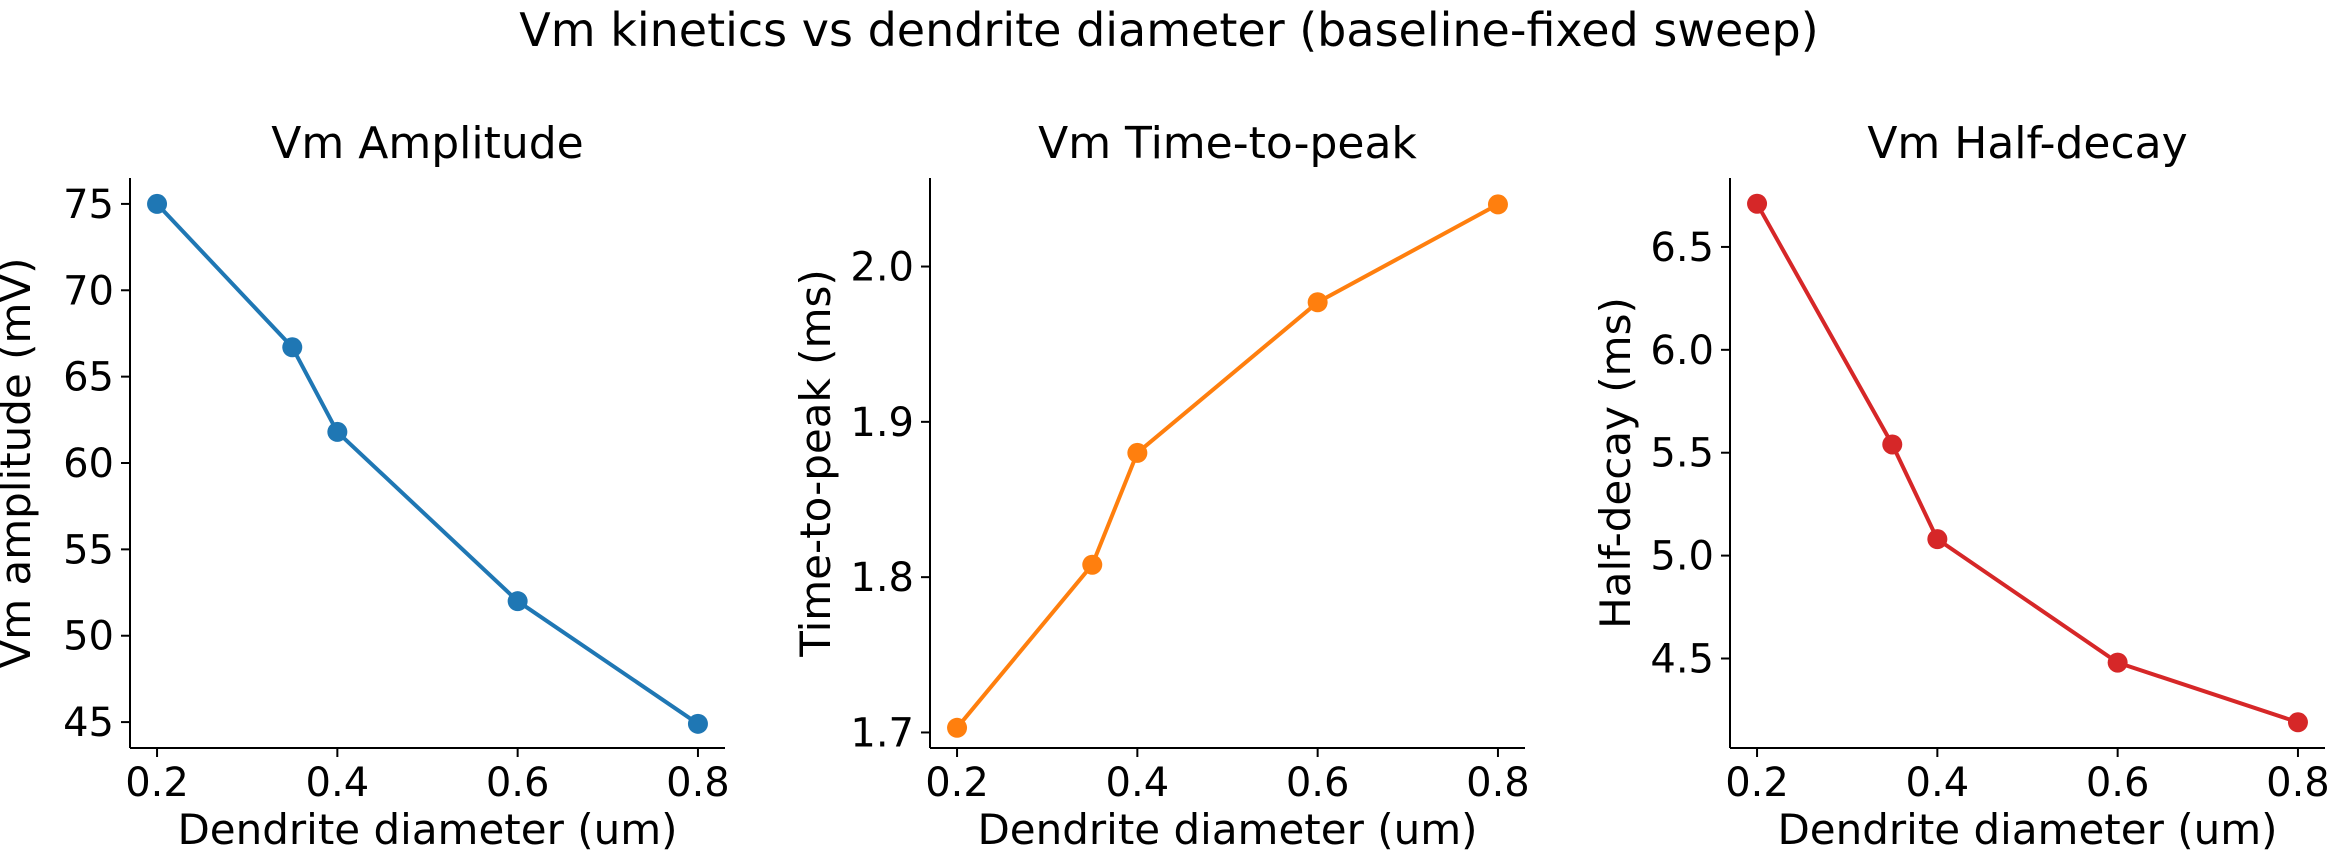 The image size is (2338, 868). What do you see at coordinates (1682, 248) in the screenshot?
I see `y-tick-label: 6.5` at bounding box center [1682, 248].